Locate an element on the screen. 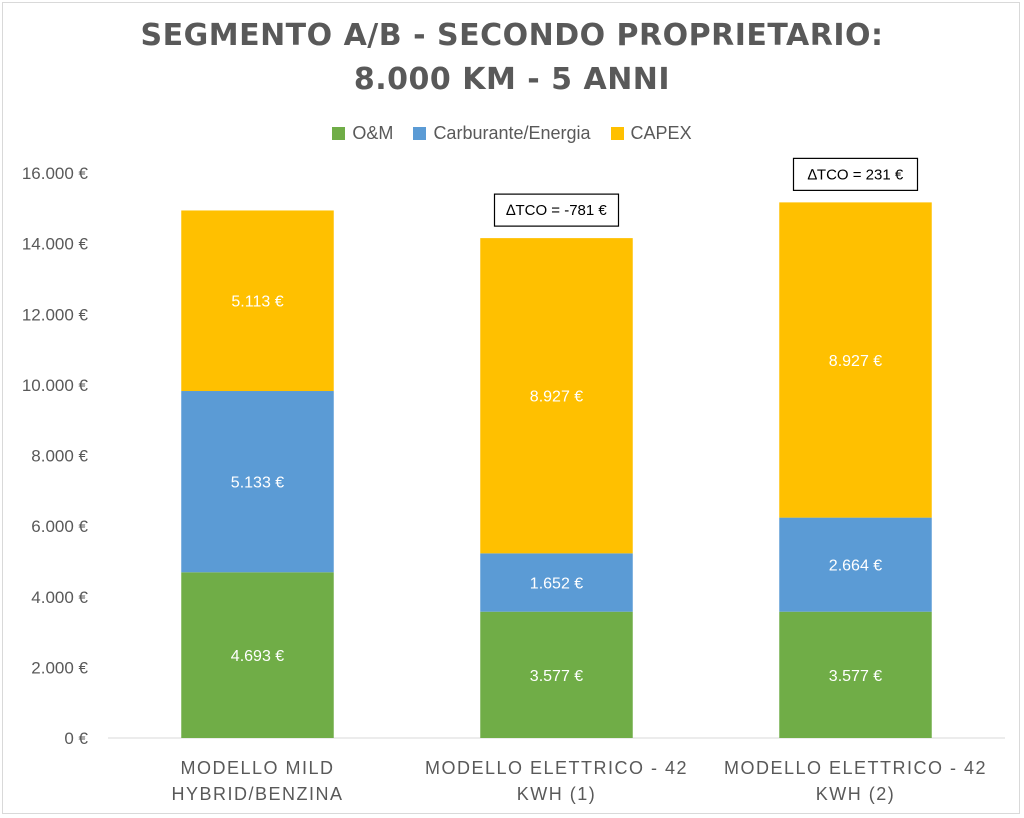 The height and width of the screenshot is (818, 1024). data-label: 2.664 € is located at coordinates (855, 566).